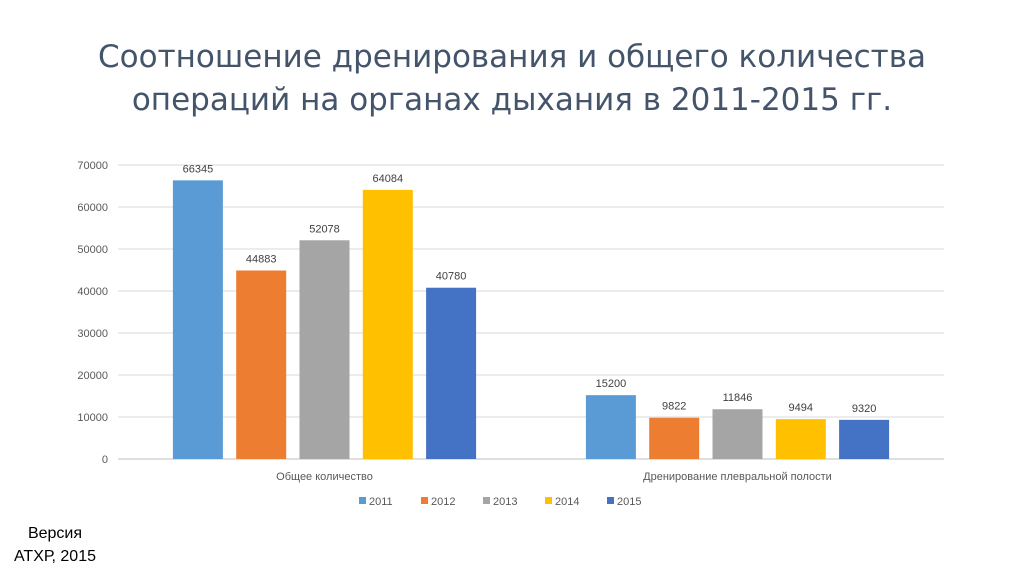 The image size is (1024, 574). Describe the element at coordinates (55, 533) in the screenshot. I see `version-note-line-1: Версия` at that location.